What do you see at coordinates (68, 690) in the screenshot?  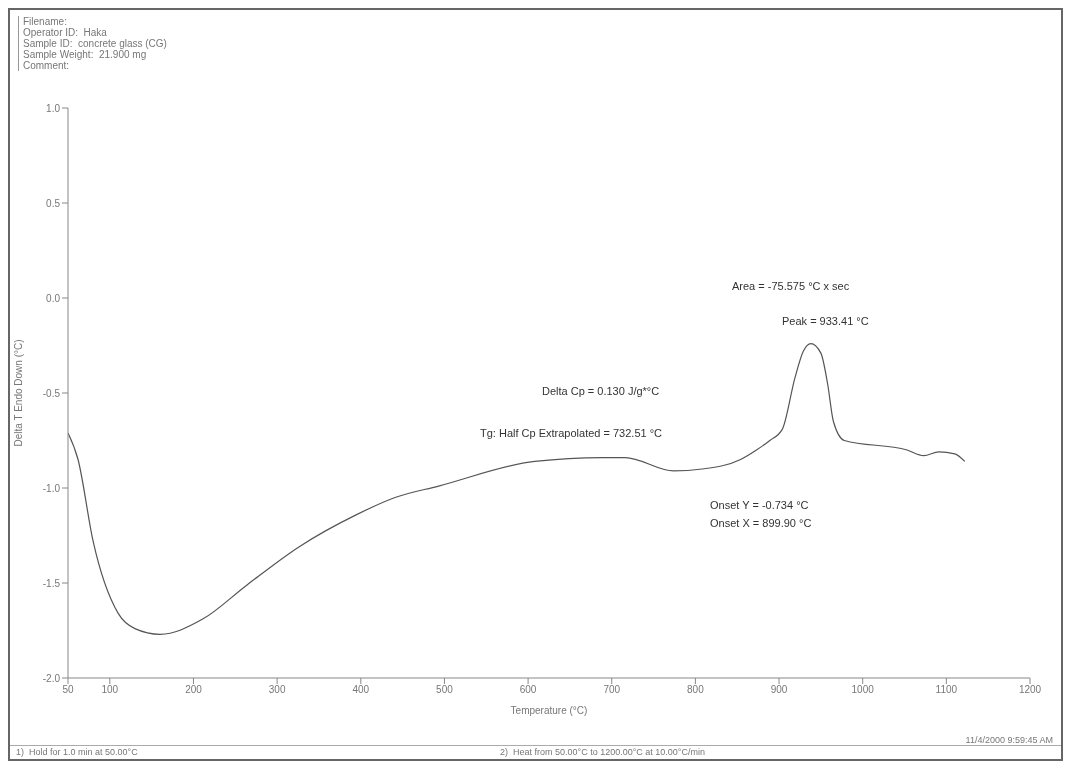 I see `x-tick-label: 50` at bounding box center [68, 690].